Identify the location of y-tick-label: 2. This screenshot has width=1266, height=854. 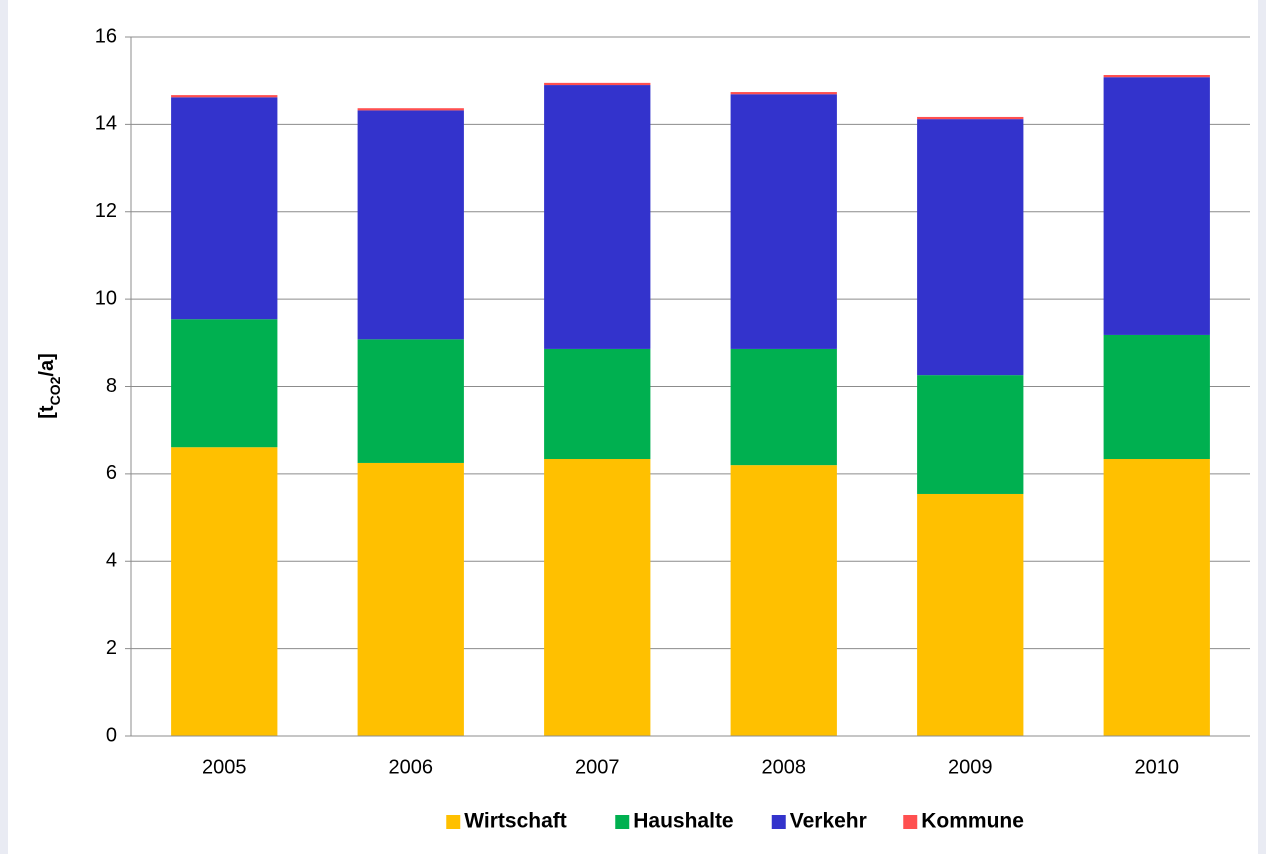
(111, 648).